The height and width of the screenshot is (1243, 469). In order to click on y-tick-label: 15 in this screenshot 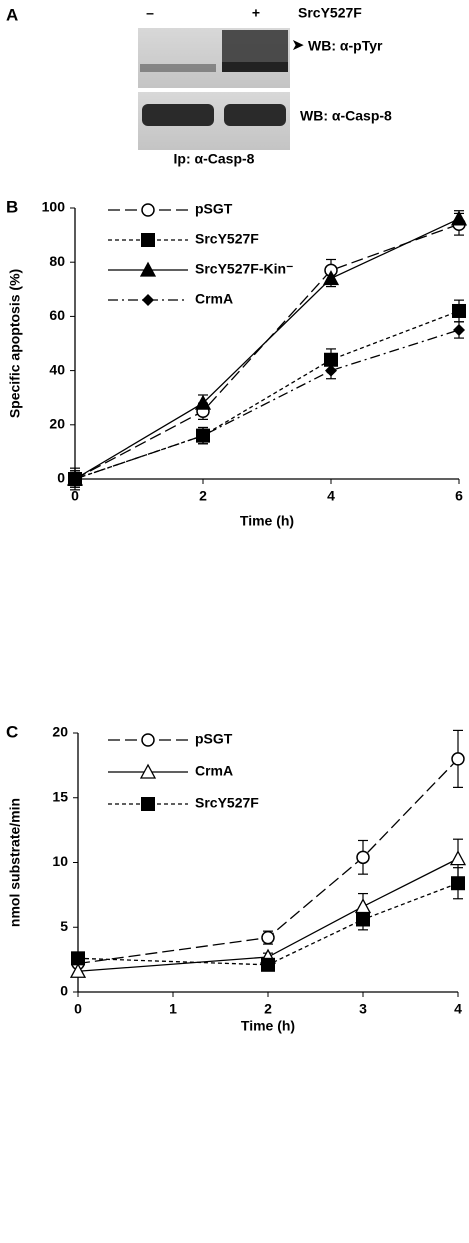, I will do `click(60, 796)`.